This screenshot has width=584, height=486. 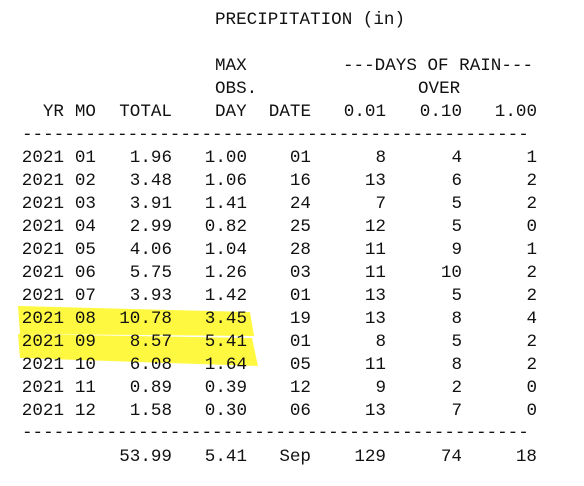 I want to click on cell: 08, so click(x=85, y=319).